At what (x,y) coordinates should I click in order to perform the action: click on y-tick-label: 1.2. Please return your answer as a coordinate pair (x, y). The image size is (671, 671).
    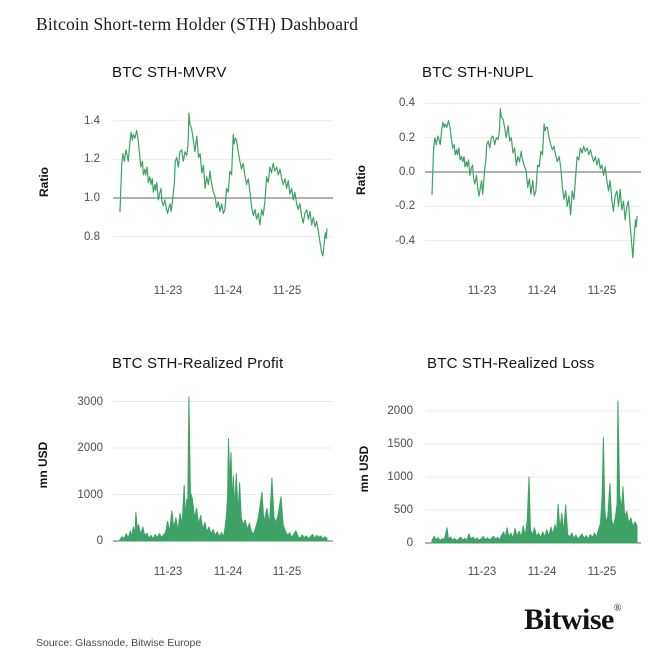
    Looking at the image, I should click on (92, 159).